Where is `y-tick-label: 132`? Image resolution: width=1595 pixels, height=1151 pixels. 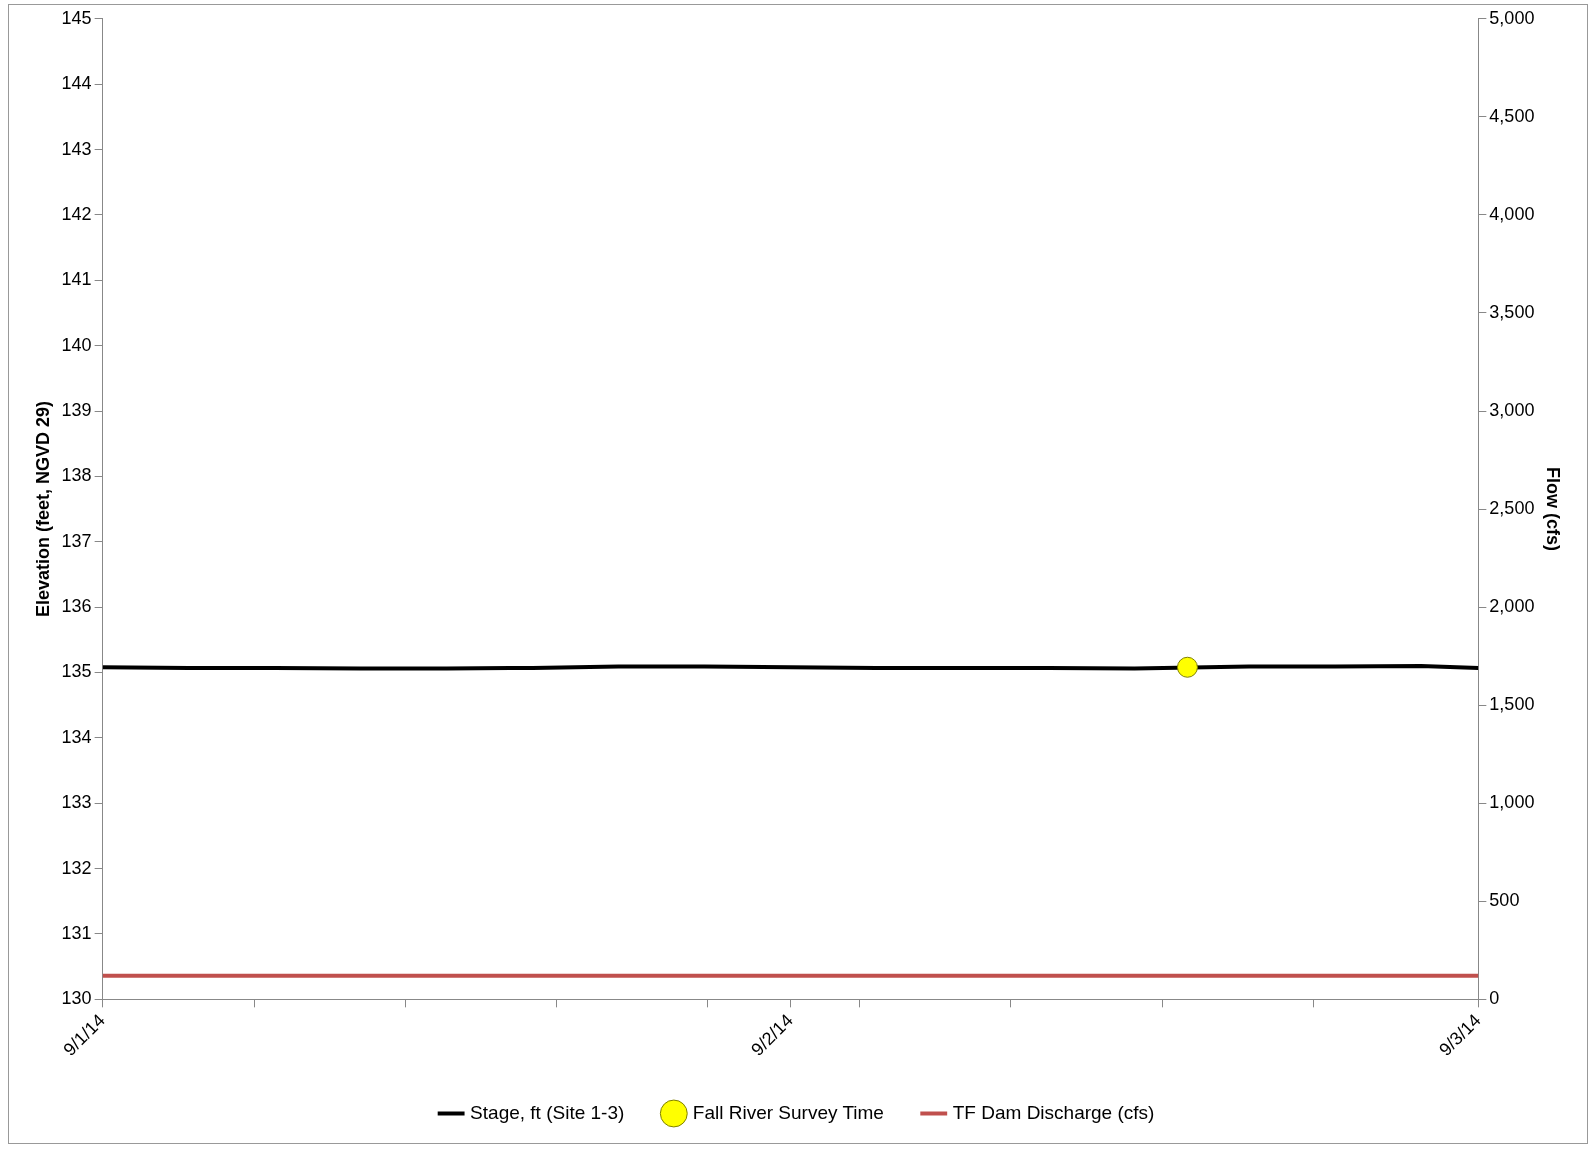
y-tick-label: 132 is located at coordinates (76, 867).